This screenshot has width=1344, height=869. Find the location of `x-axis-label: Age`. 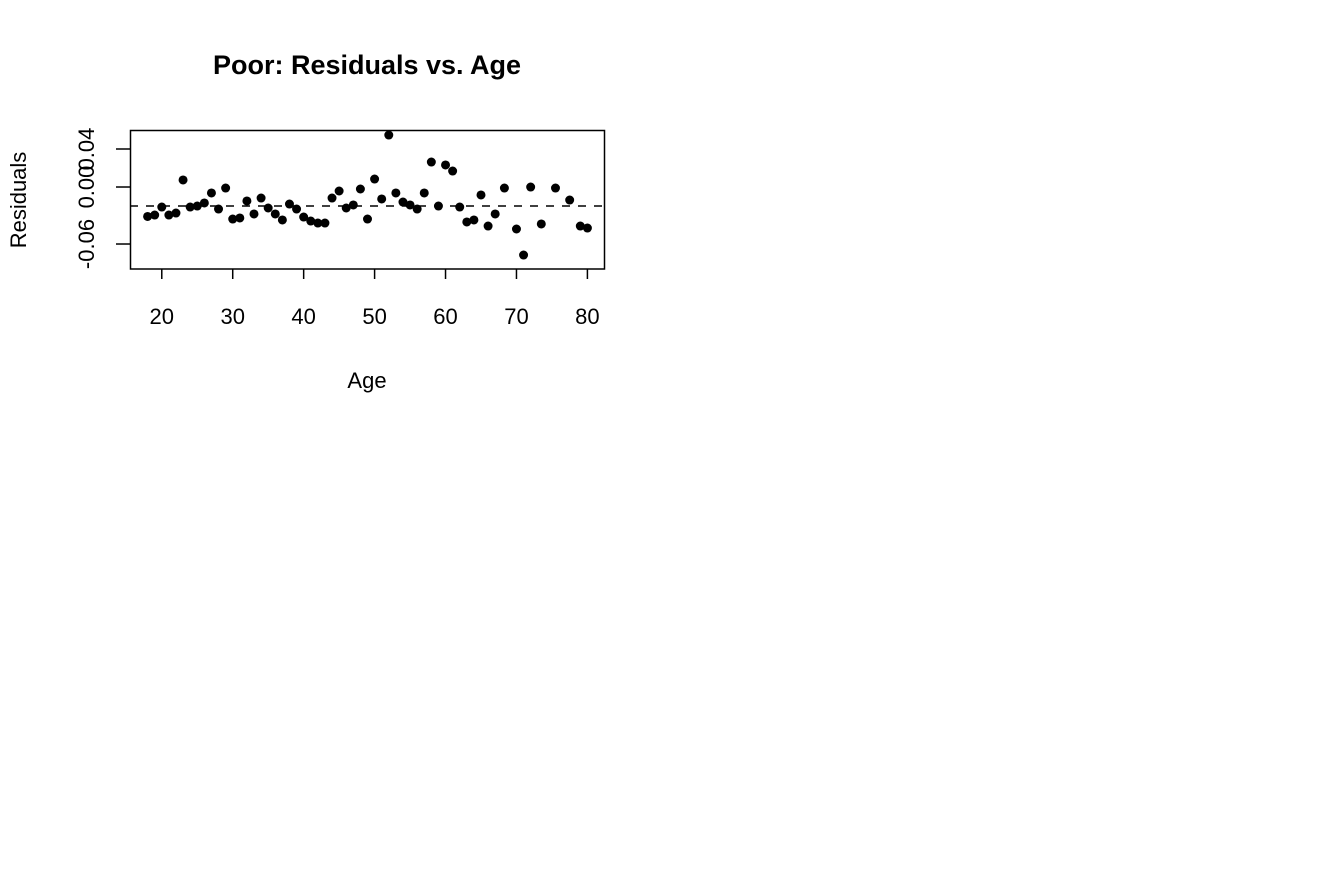

x-axis-label: Age is located at coordinates (366, 380).